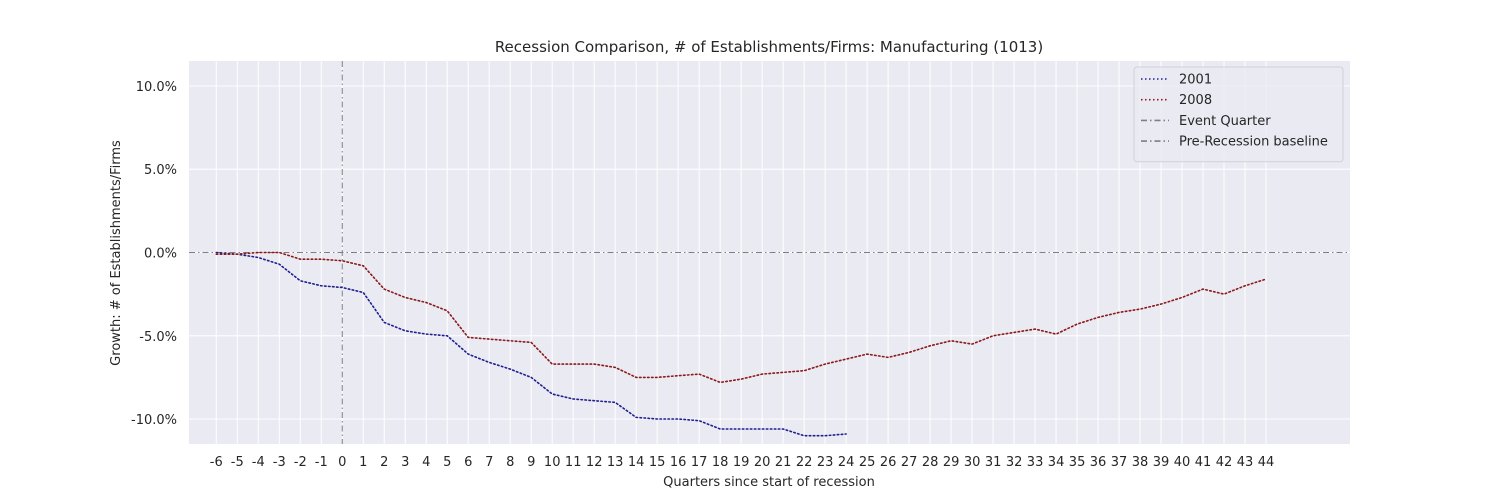  What do you see at coordinates (1014, 462) in the screenshot?
I see `x-tick-label: 32` at bounding box center [1014, 462].